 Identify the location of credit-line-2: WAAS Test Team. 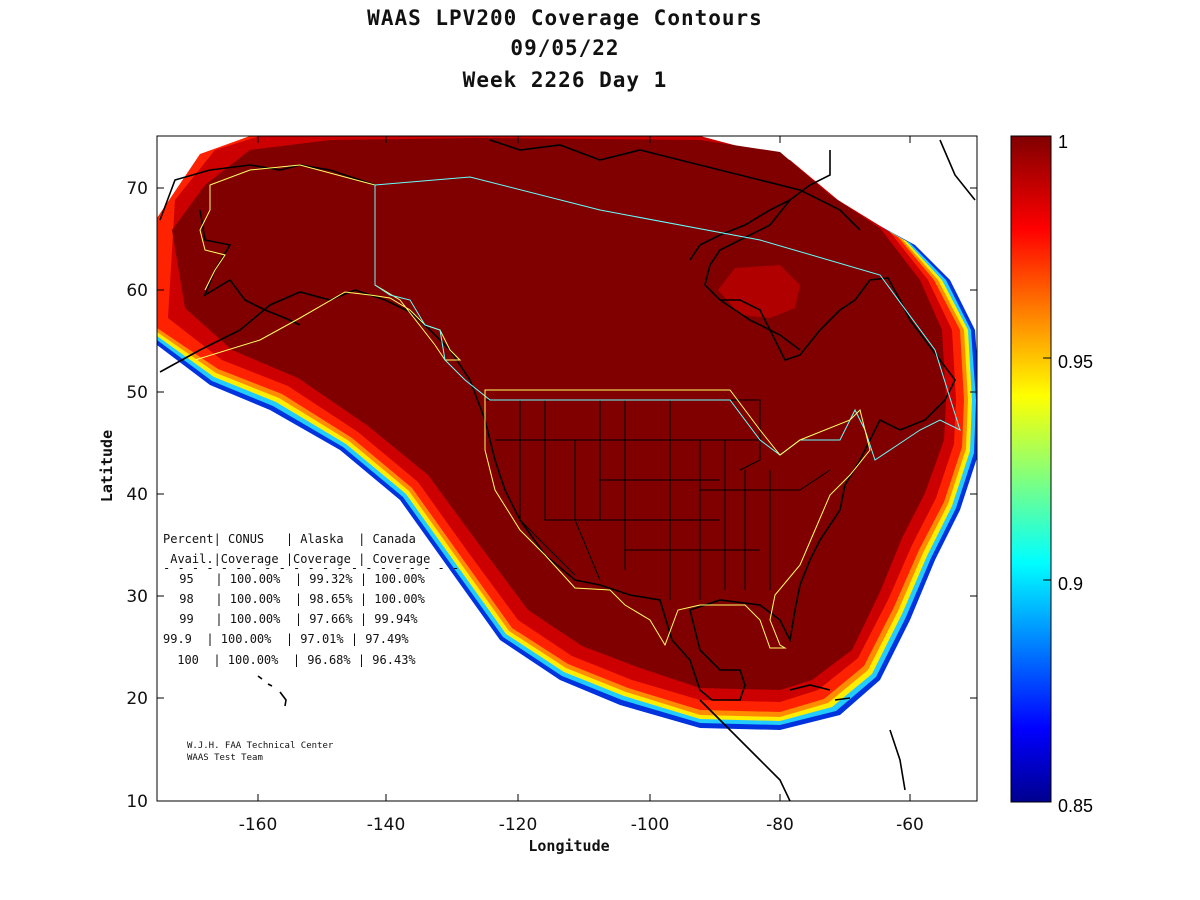
(225, 758).